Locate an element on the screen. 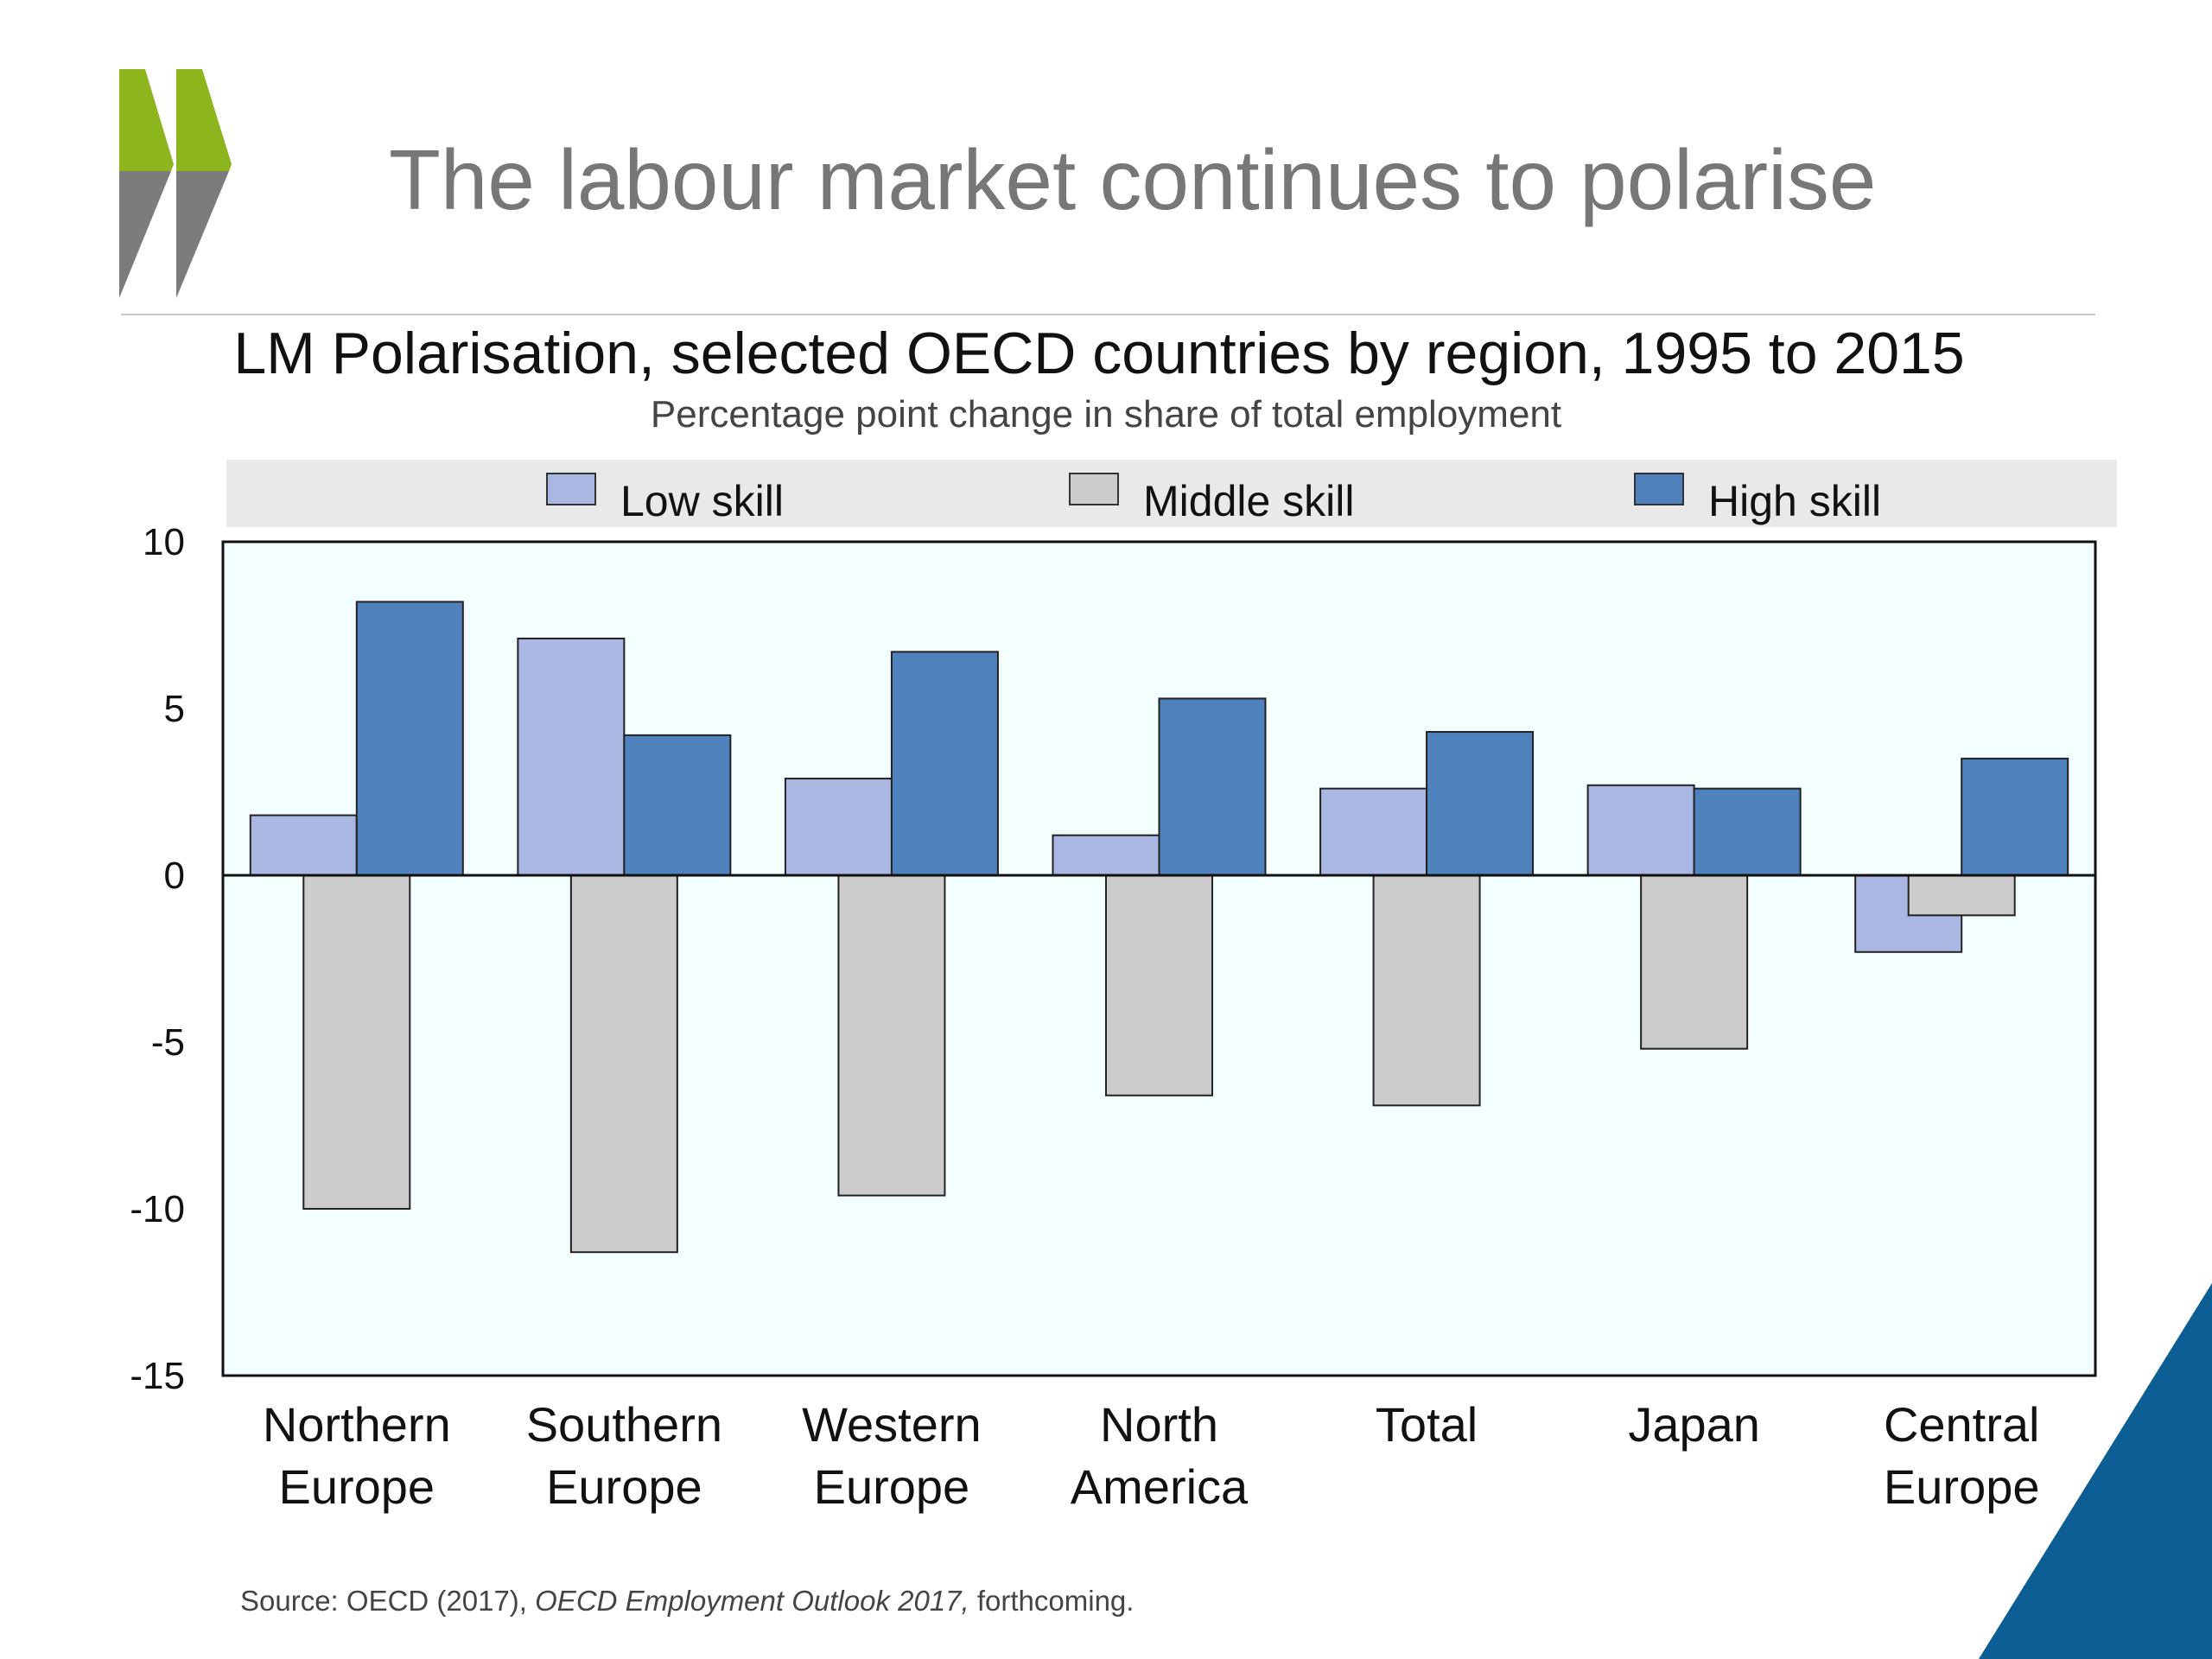 The width and height of the screenshot is (2212, 1659). bar-high-skill-southern-europe is located at coordinates (677, 805).